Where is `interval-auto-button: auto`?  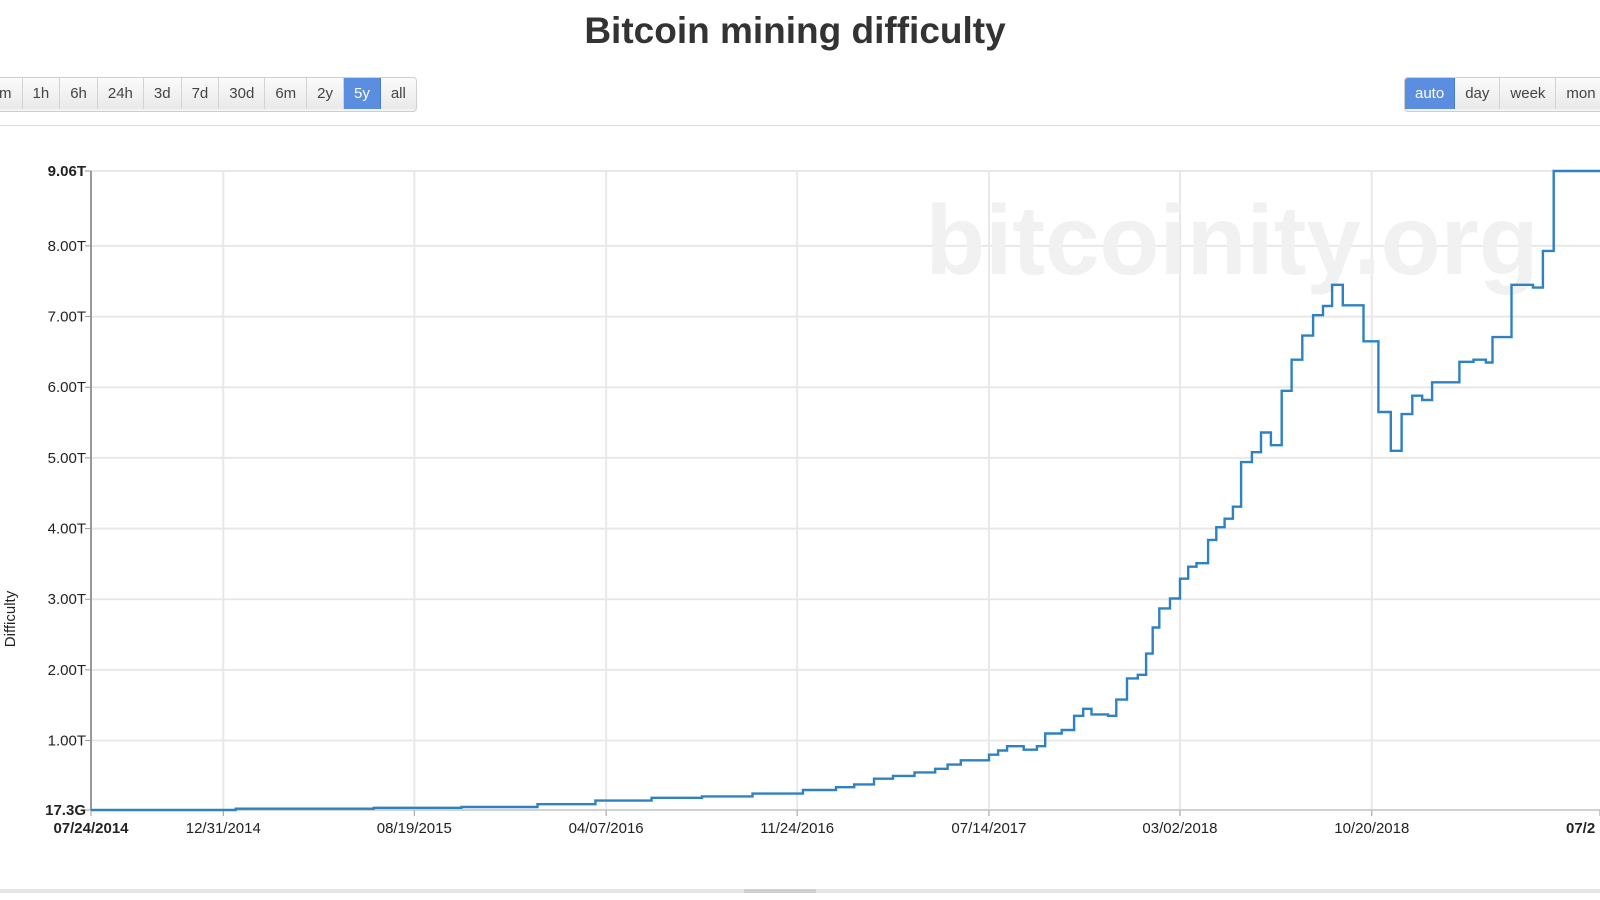 interval-auto-button: auto is located at coordinates (1430, 93).